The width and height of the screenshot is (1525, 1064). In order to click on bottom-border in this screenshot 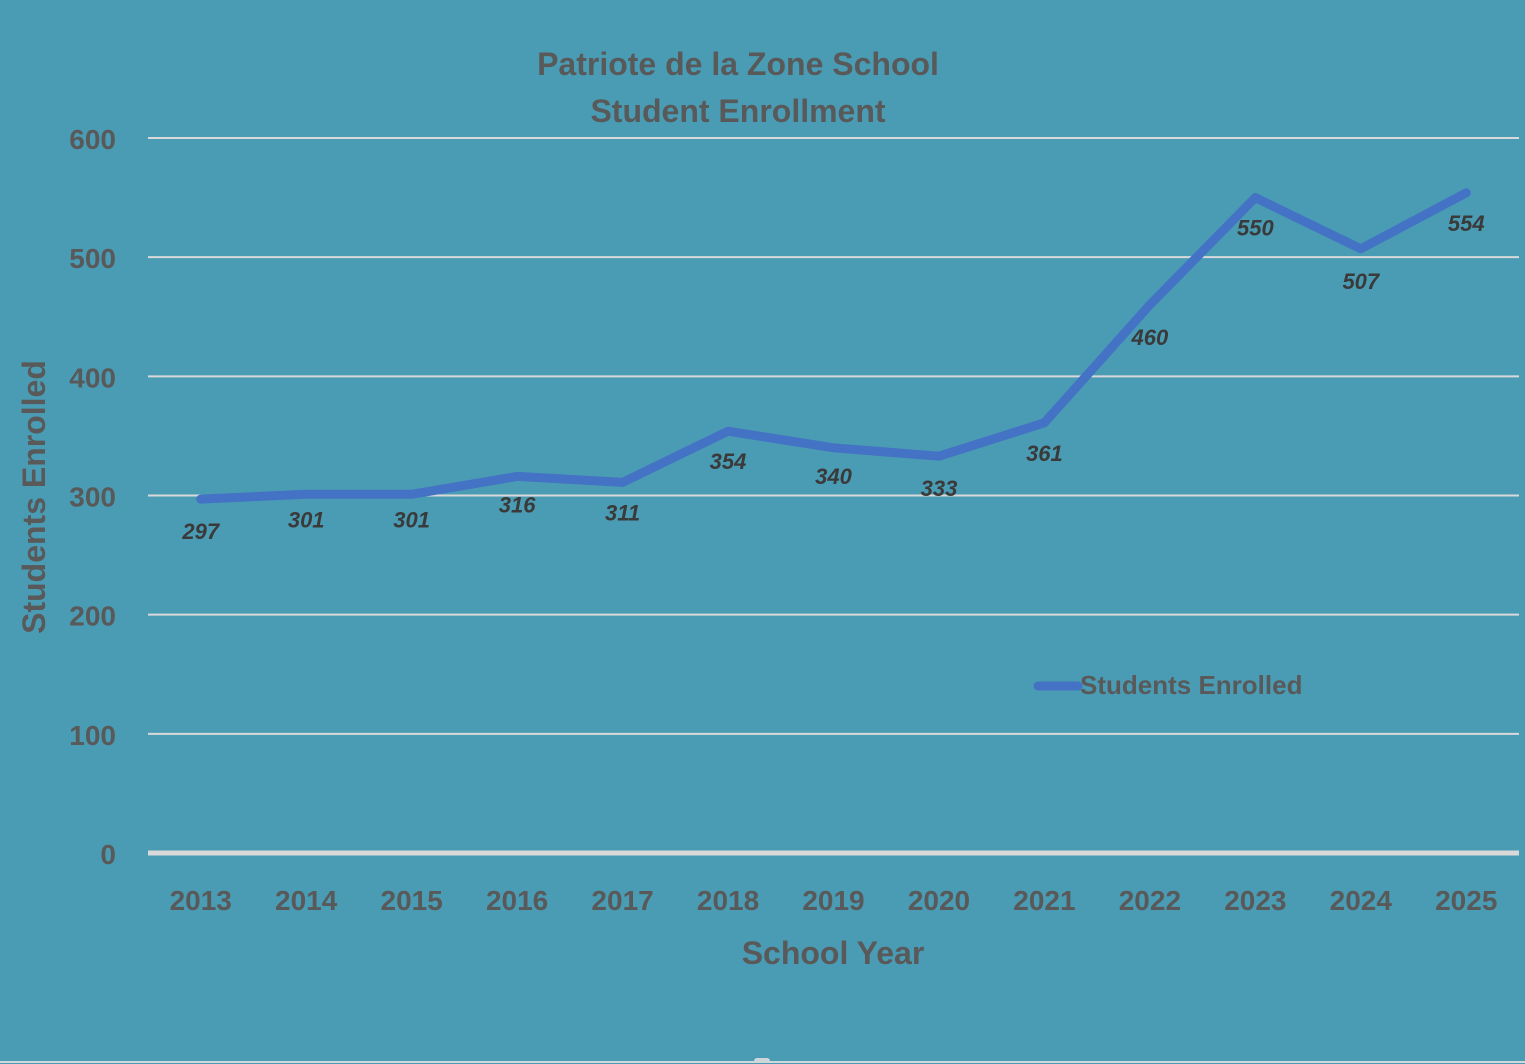, I will do `click(762, 1062)`.